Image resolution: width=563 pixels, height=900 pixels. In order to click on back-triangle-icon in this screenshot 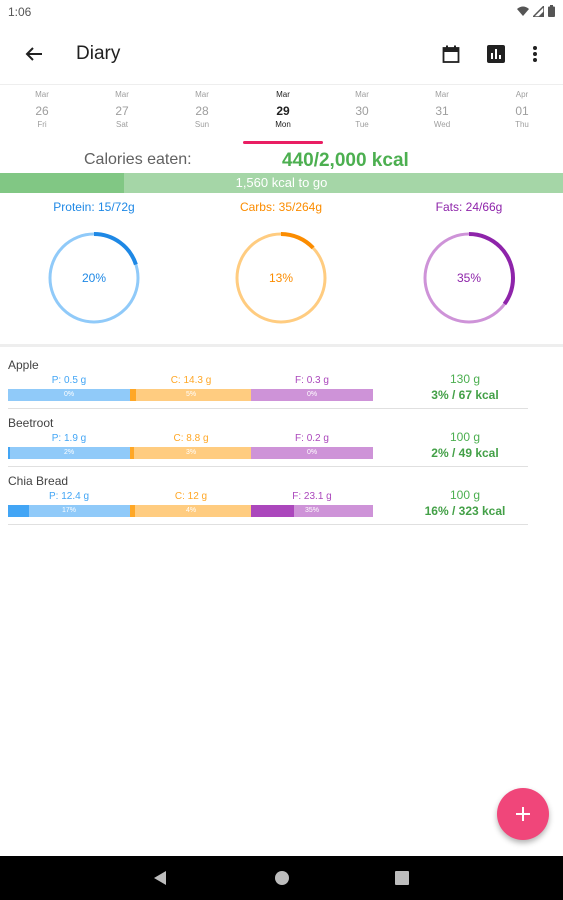, I will do `click(160, 878)`.